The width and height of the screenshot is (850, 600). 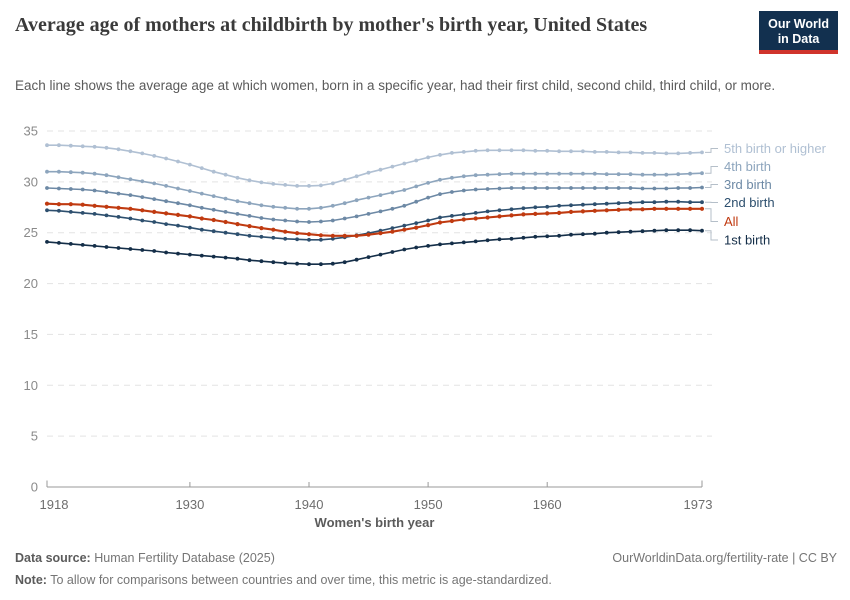 What do you see at coordinates (547, 504) in the screenshot?
I see `svg-text: 1960` at bounding box center [547, 504].